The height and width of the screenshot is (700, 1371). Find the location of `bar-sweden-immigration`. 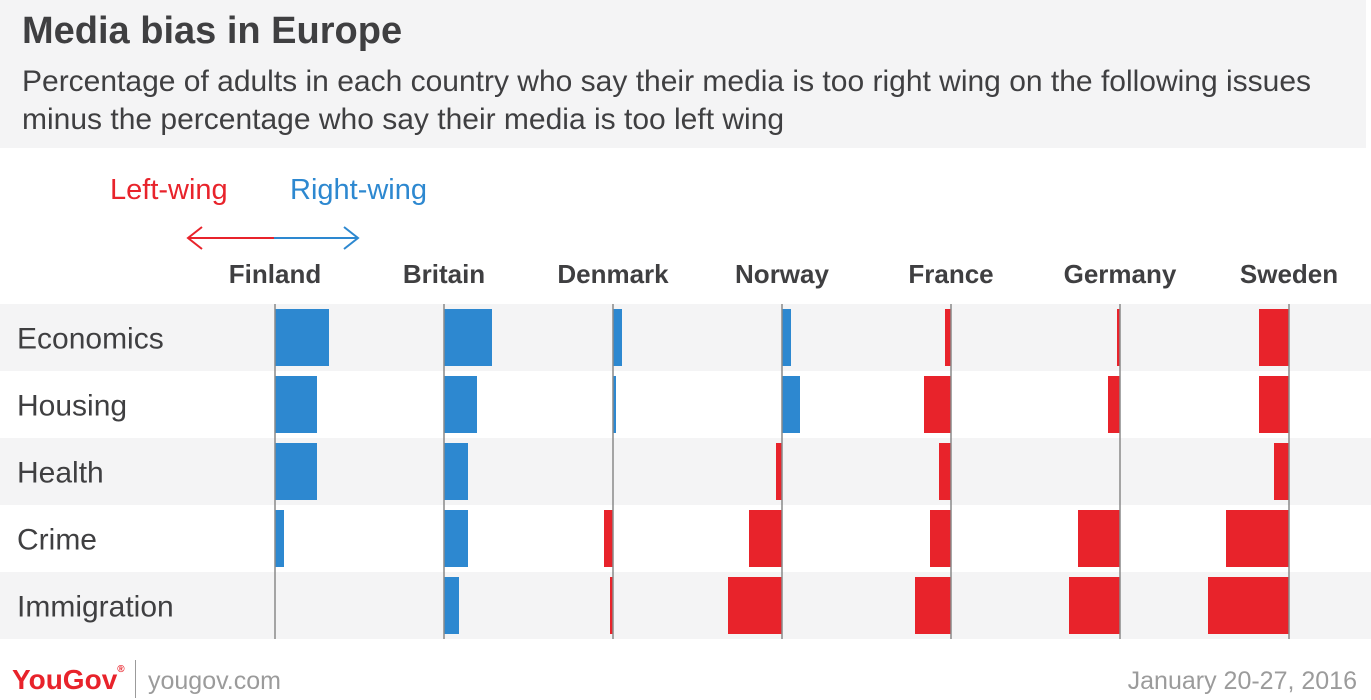

bar-sweden-immigration is located at coordinates (1248, 605).